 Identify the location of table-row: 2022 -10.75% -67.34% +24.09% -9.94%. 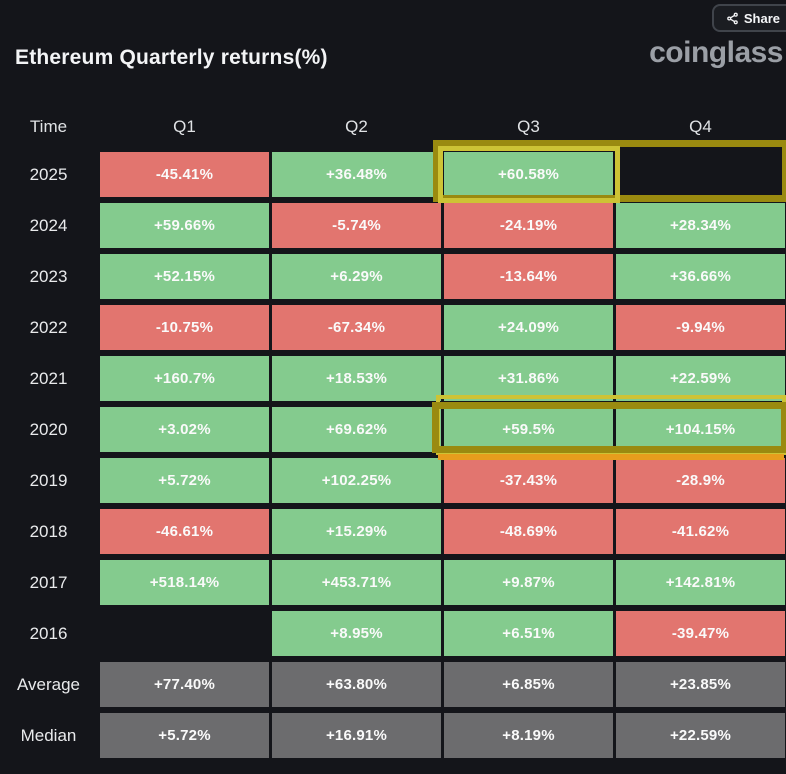
(393, 327).